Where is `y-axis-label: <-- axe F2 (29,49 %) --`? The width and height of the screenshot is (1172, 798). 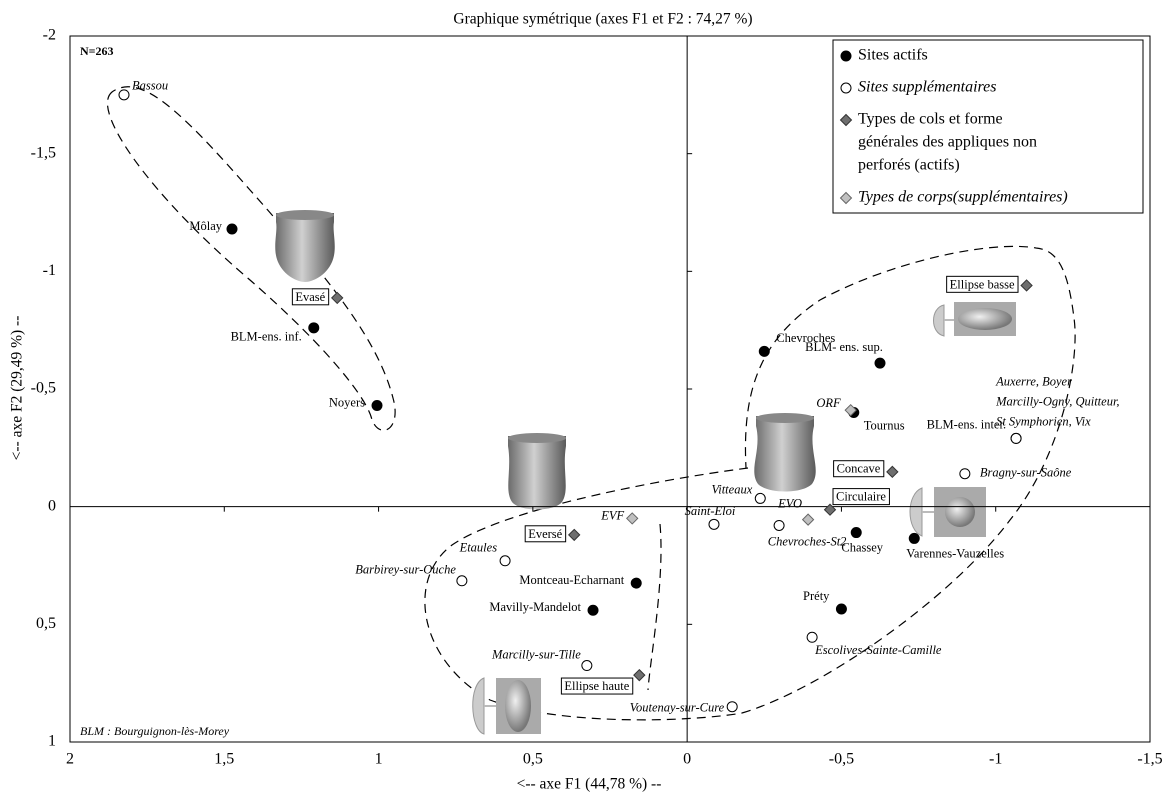
y-axis-label: <-- axe F2 (29,49 %) -- is located at coordinates (17, 388).